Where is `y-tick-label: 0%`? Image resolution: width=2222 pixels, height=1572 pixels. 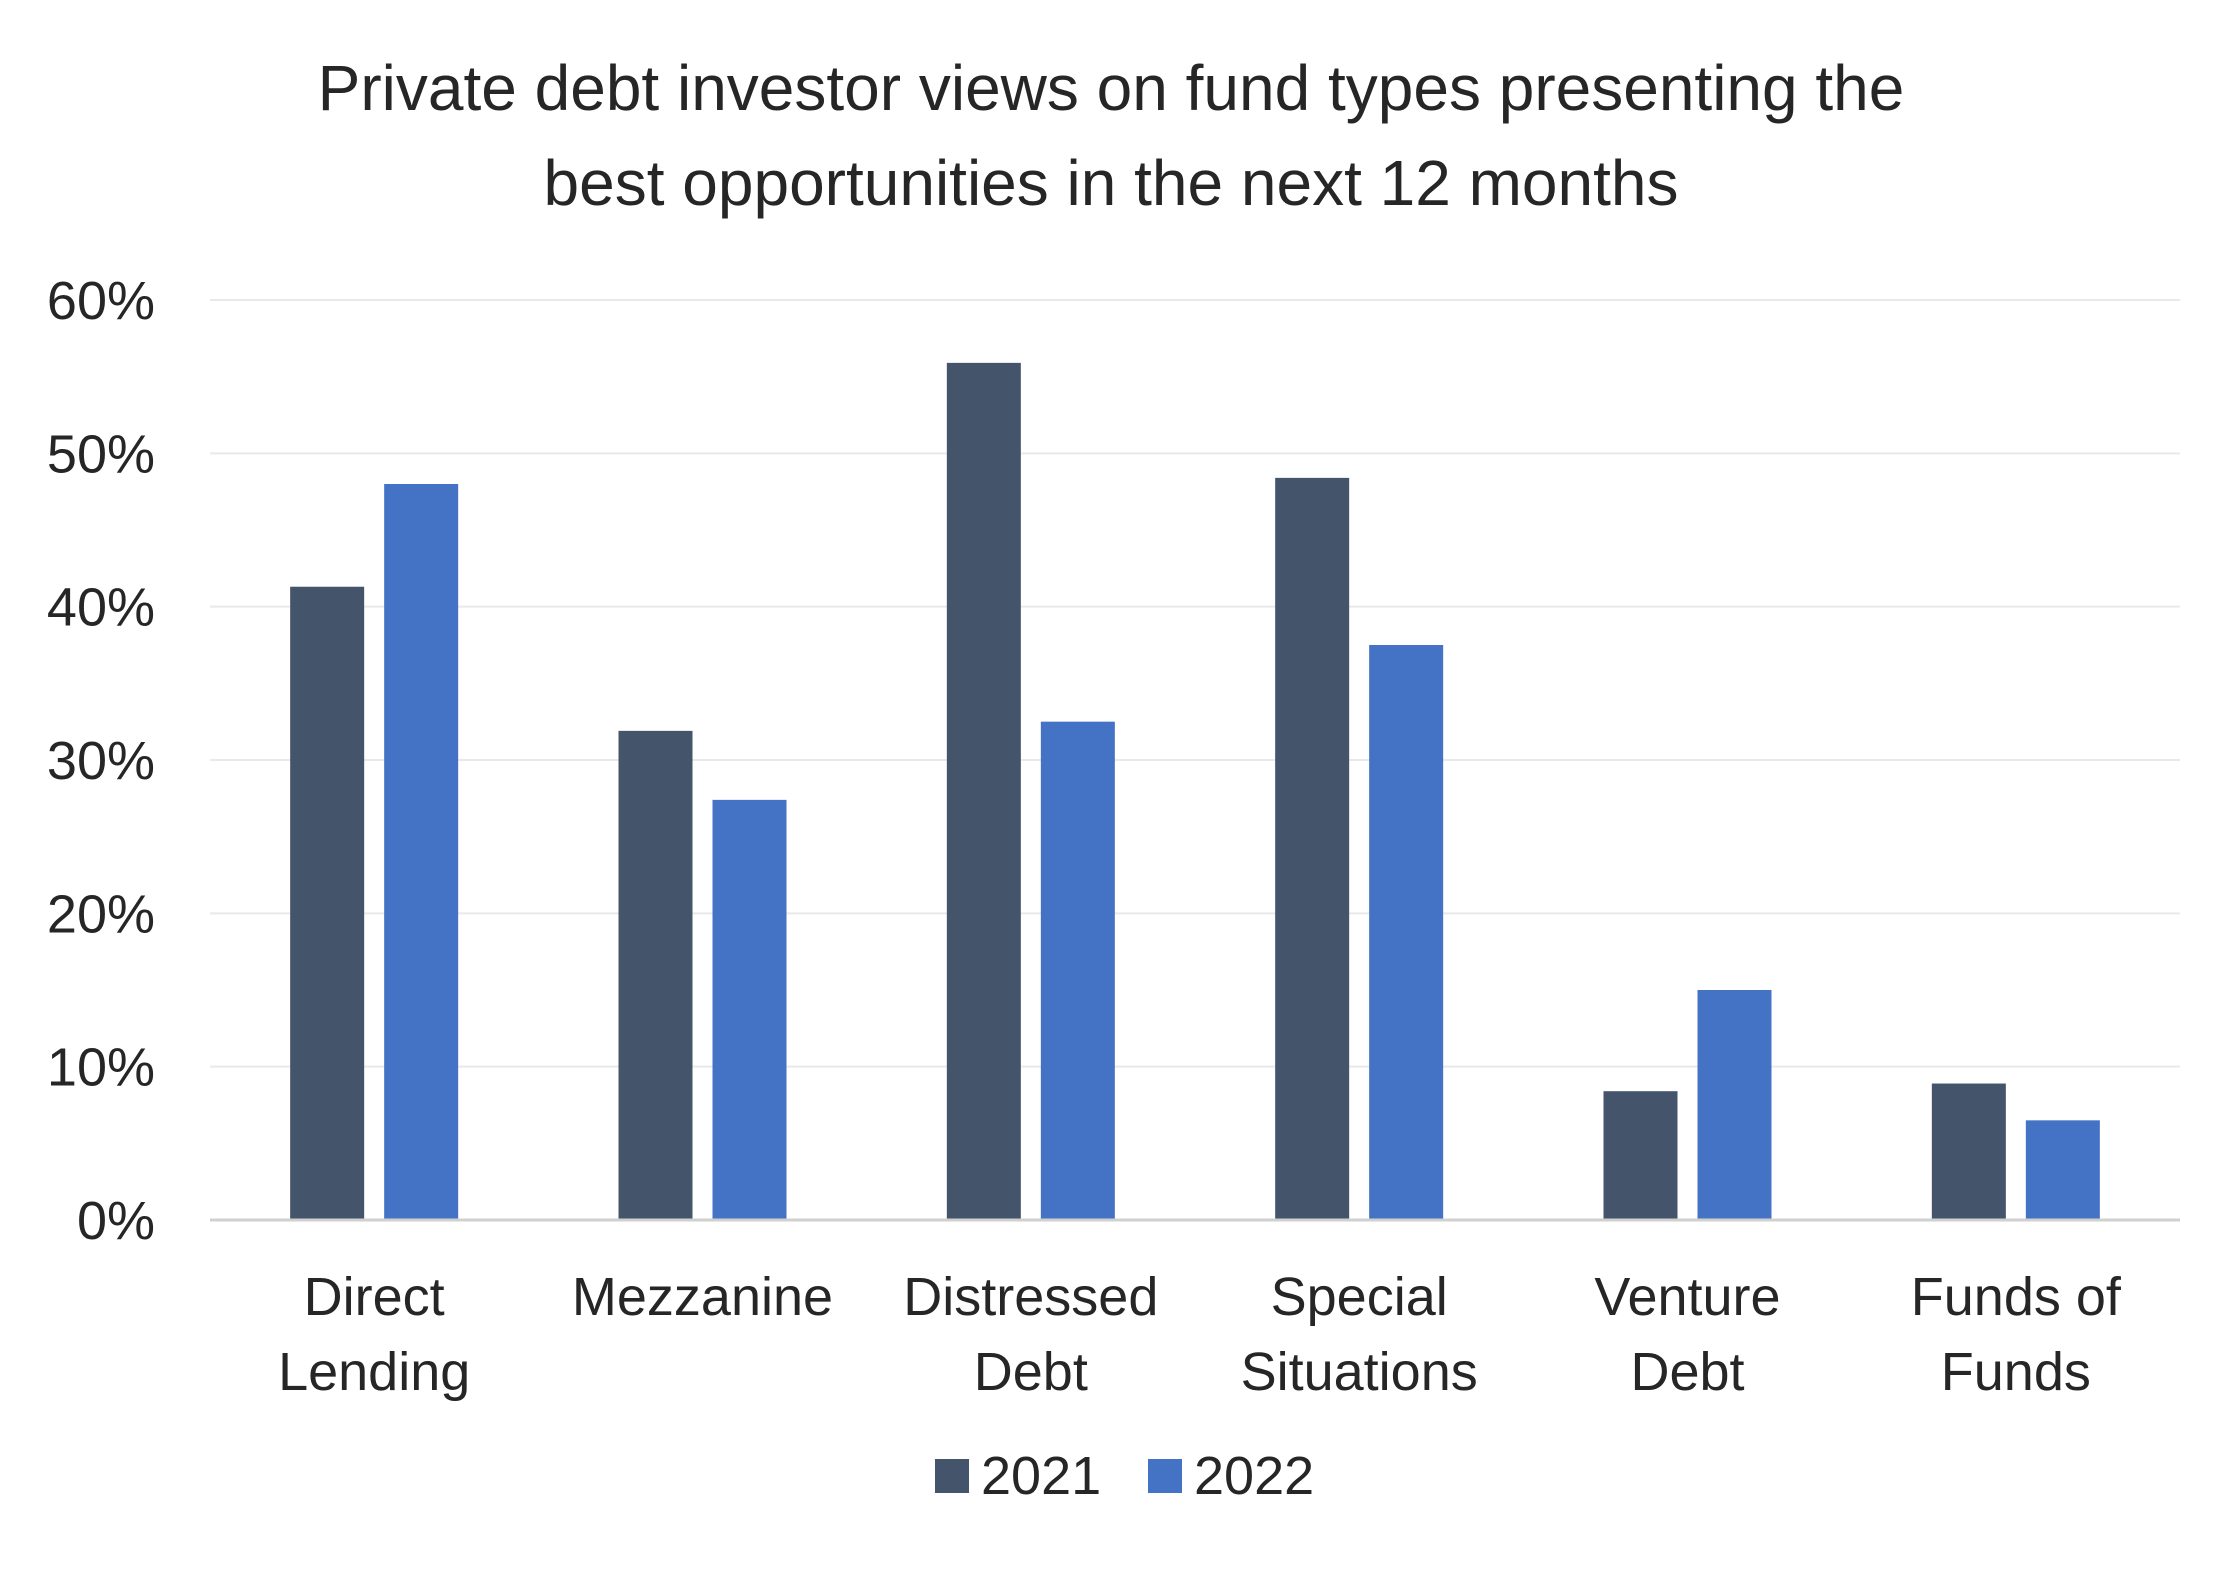
y-tick-label: 0% is located at coordinates (116, 1221).